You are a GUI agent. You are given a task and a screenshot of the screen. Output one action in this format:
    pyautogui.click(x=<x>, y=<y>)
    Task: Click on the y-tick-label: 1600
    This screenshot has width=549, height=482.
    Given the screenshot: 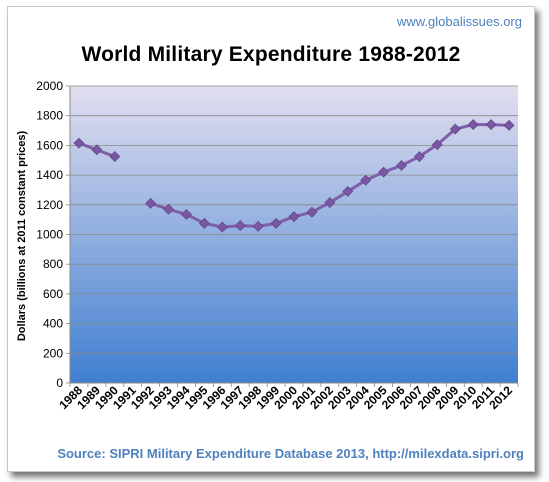 What is the action you would take?
    pyautogui.click(x=49, y=145)
    